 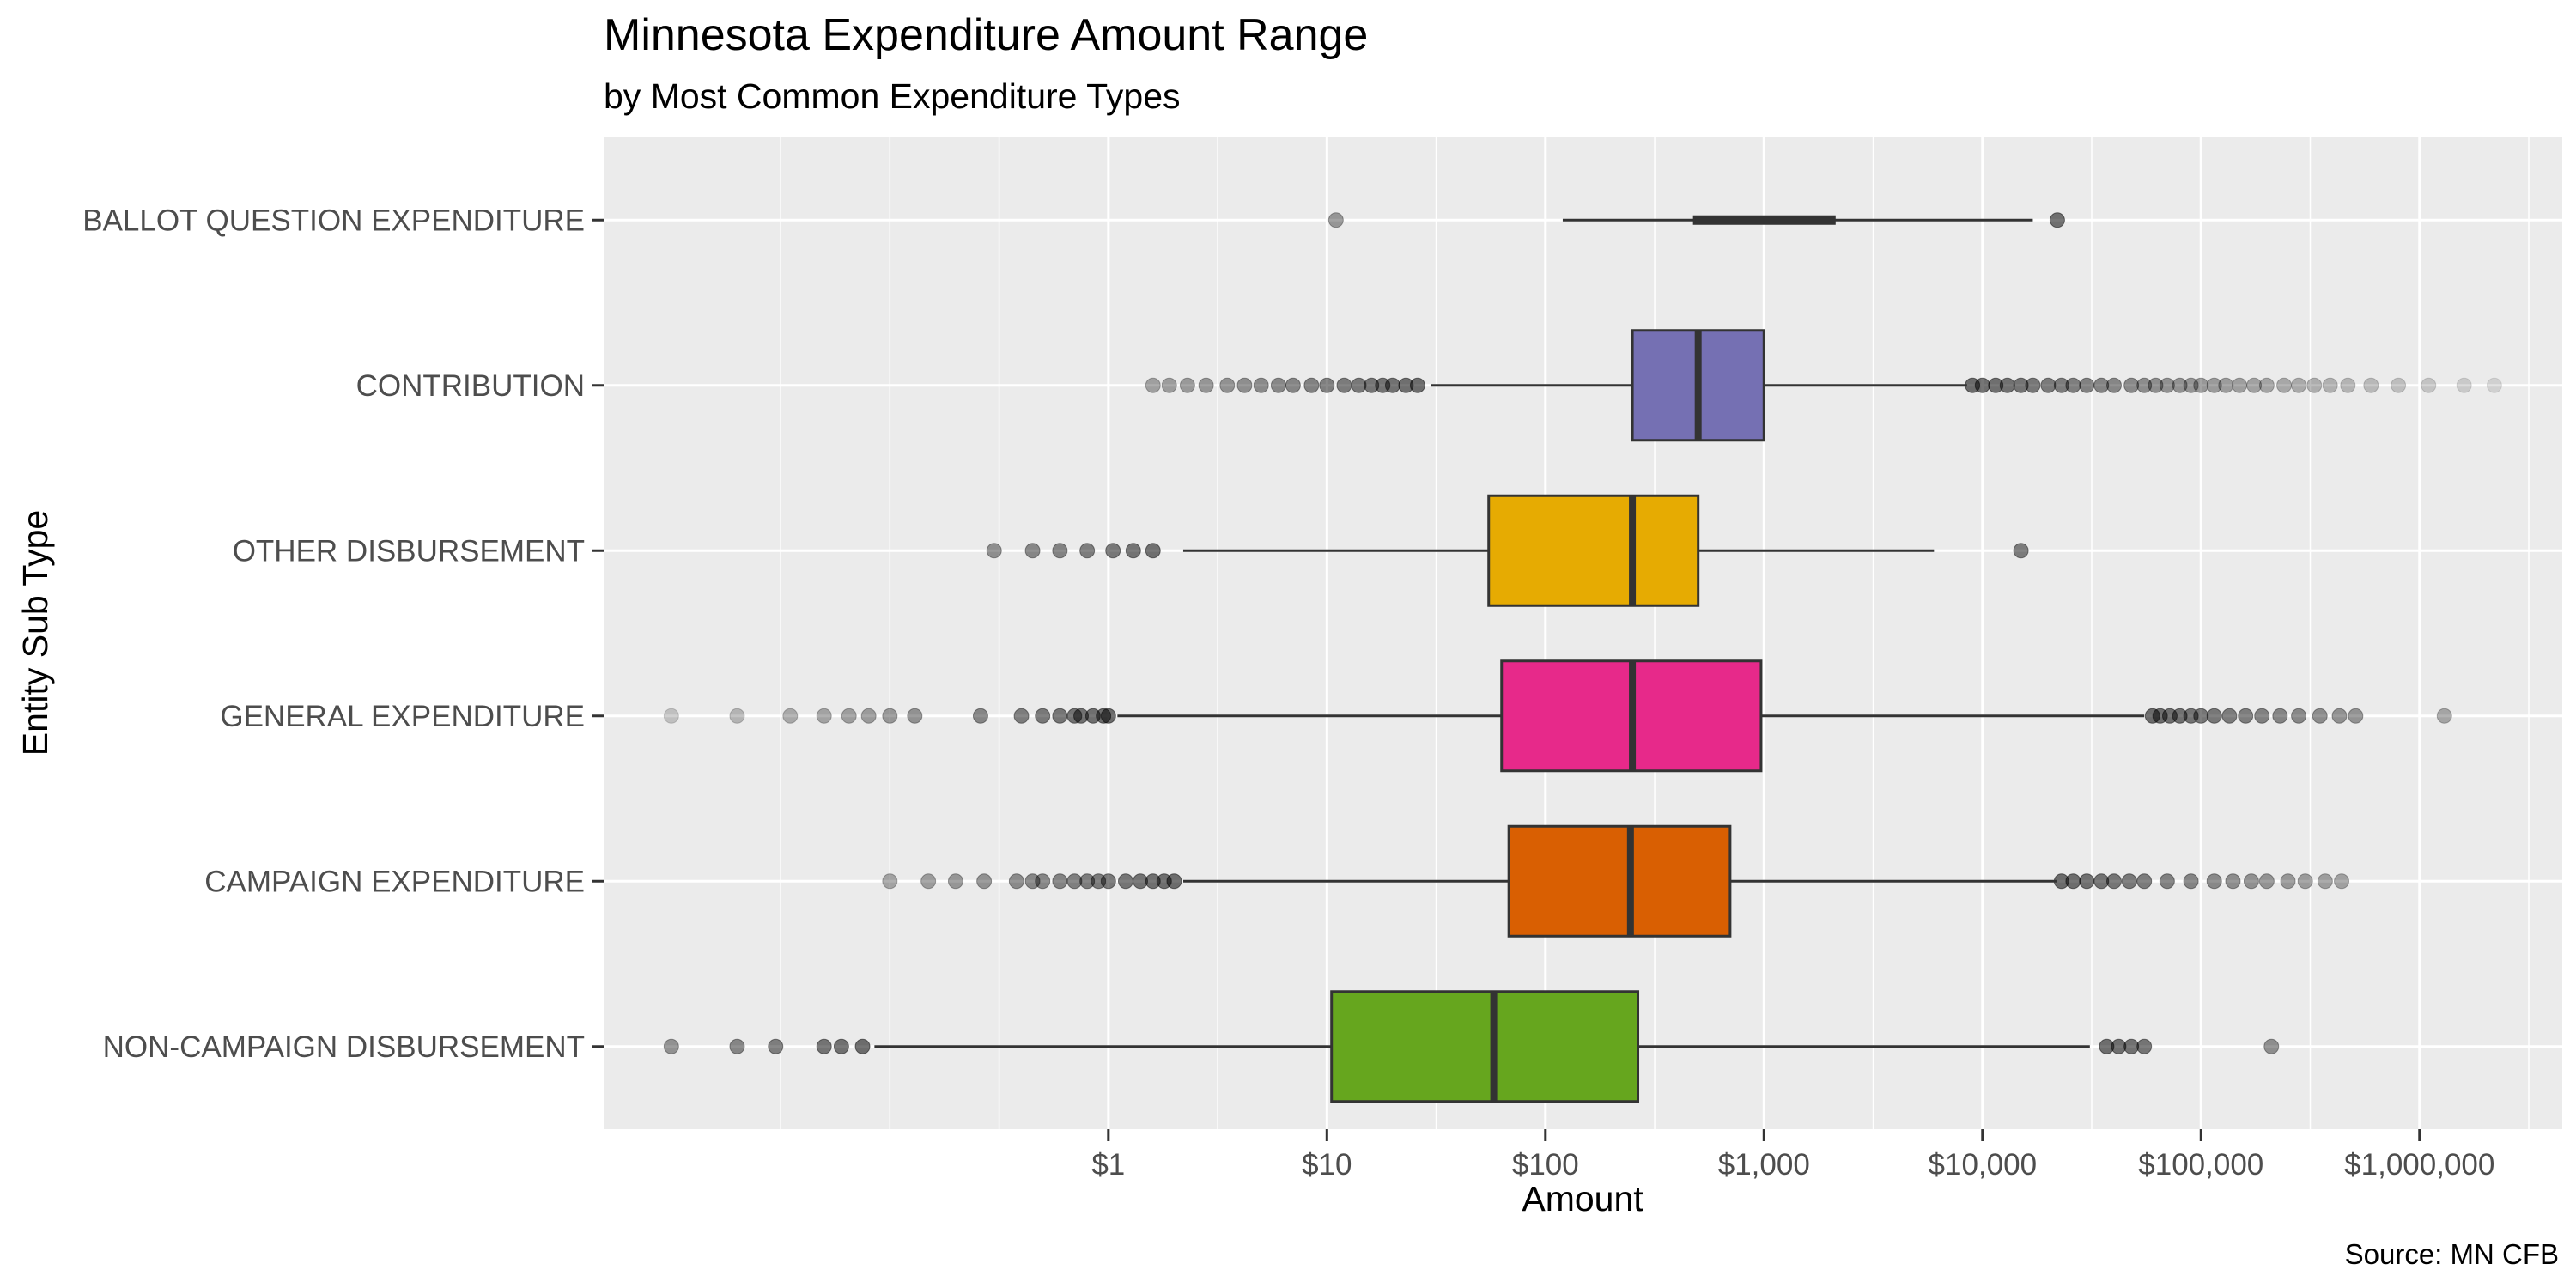 What do you see at coordinates (402, 716) in the screenshot?
I see `y-tick-label: GENERAL EXPENDITURE` at bounding box center [402, 716].